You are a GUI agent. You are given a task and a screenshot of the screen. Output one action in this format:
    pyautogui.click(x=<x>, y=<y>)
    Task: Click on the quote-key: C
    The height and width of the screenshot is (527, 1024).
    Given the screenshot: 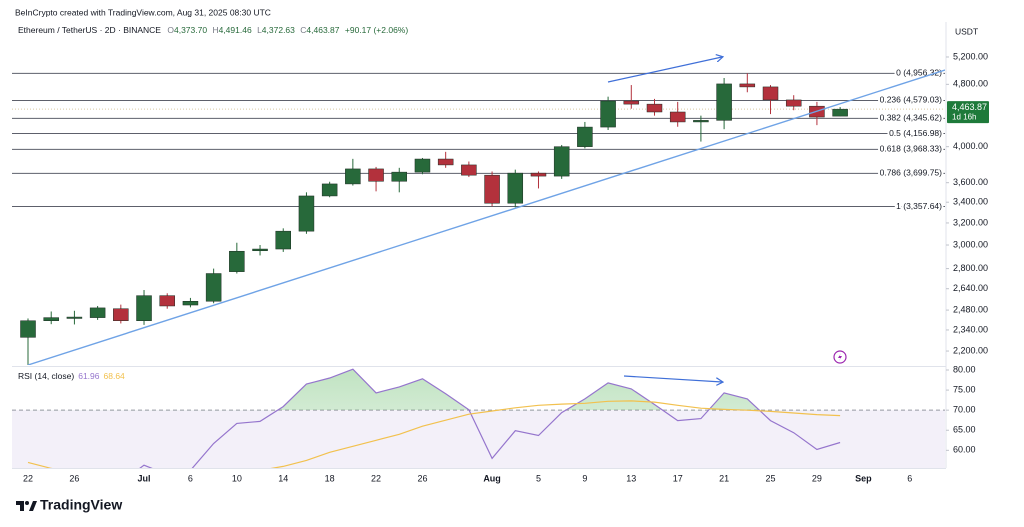 What is the action you would take?
    pyautogui.click(x=303, y=30)
    